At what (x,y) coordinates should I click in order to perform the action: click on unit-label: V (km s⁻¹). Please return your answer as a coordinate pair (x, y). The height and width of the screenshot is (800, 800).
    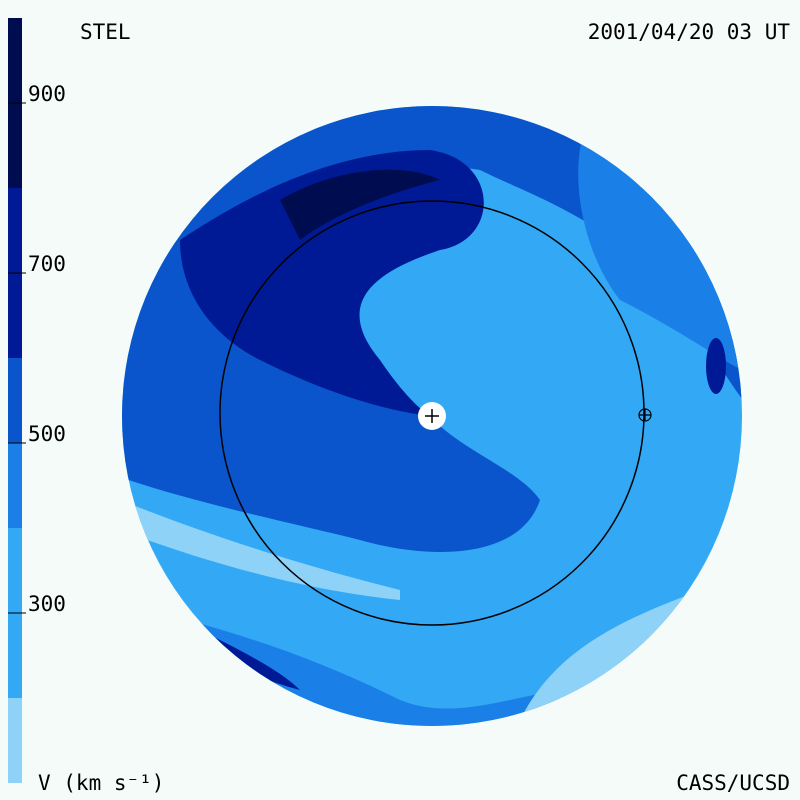
    Looking at the image, I should click on (101, 783).